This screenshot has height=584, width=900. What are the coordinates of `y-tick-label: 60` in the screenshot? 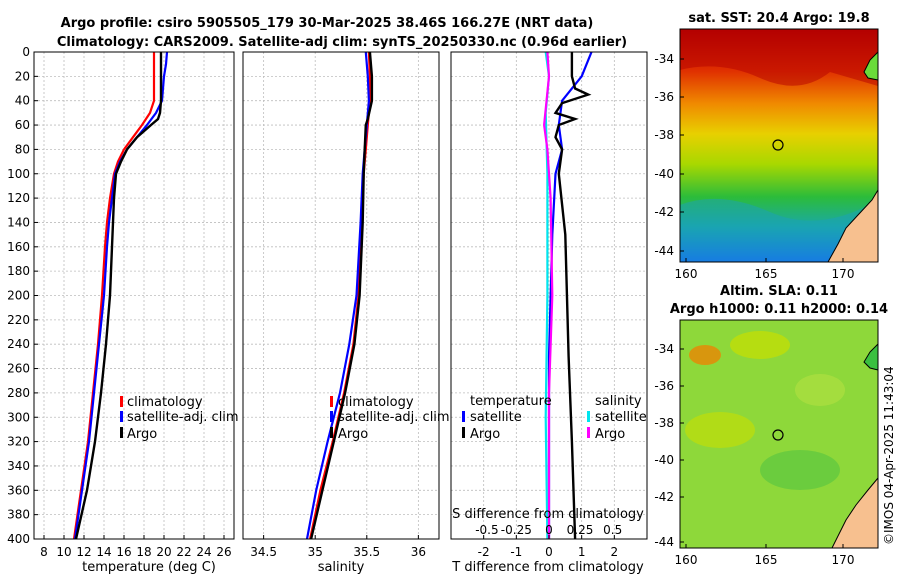 It's located at (22, 125).